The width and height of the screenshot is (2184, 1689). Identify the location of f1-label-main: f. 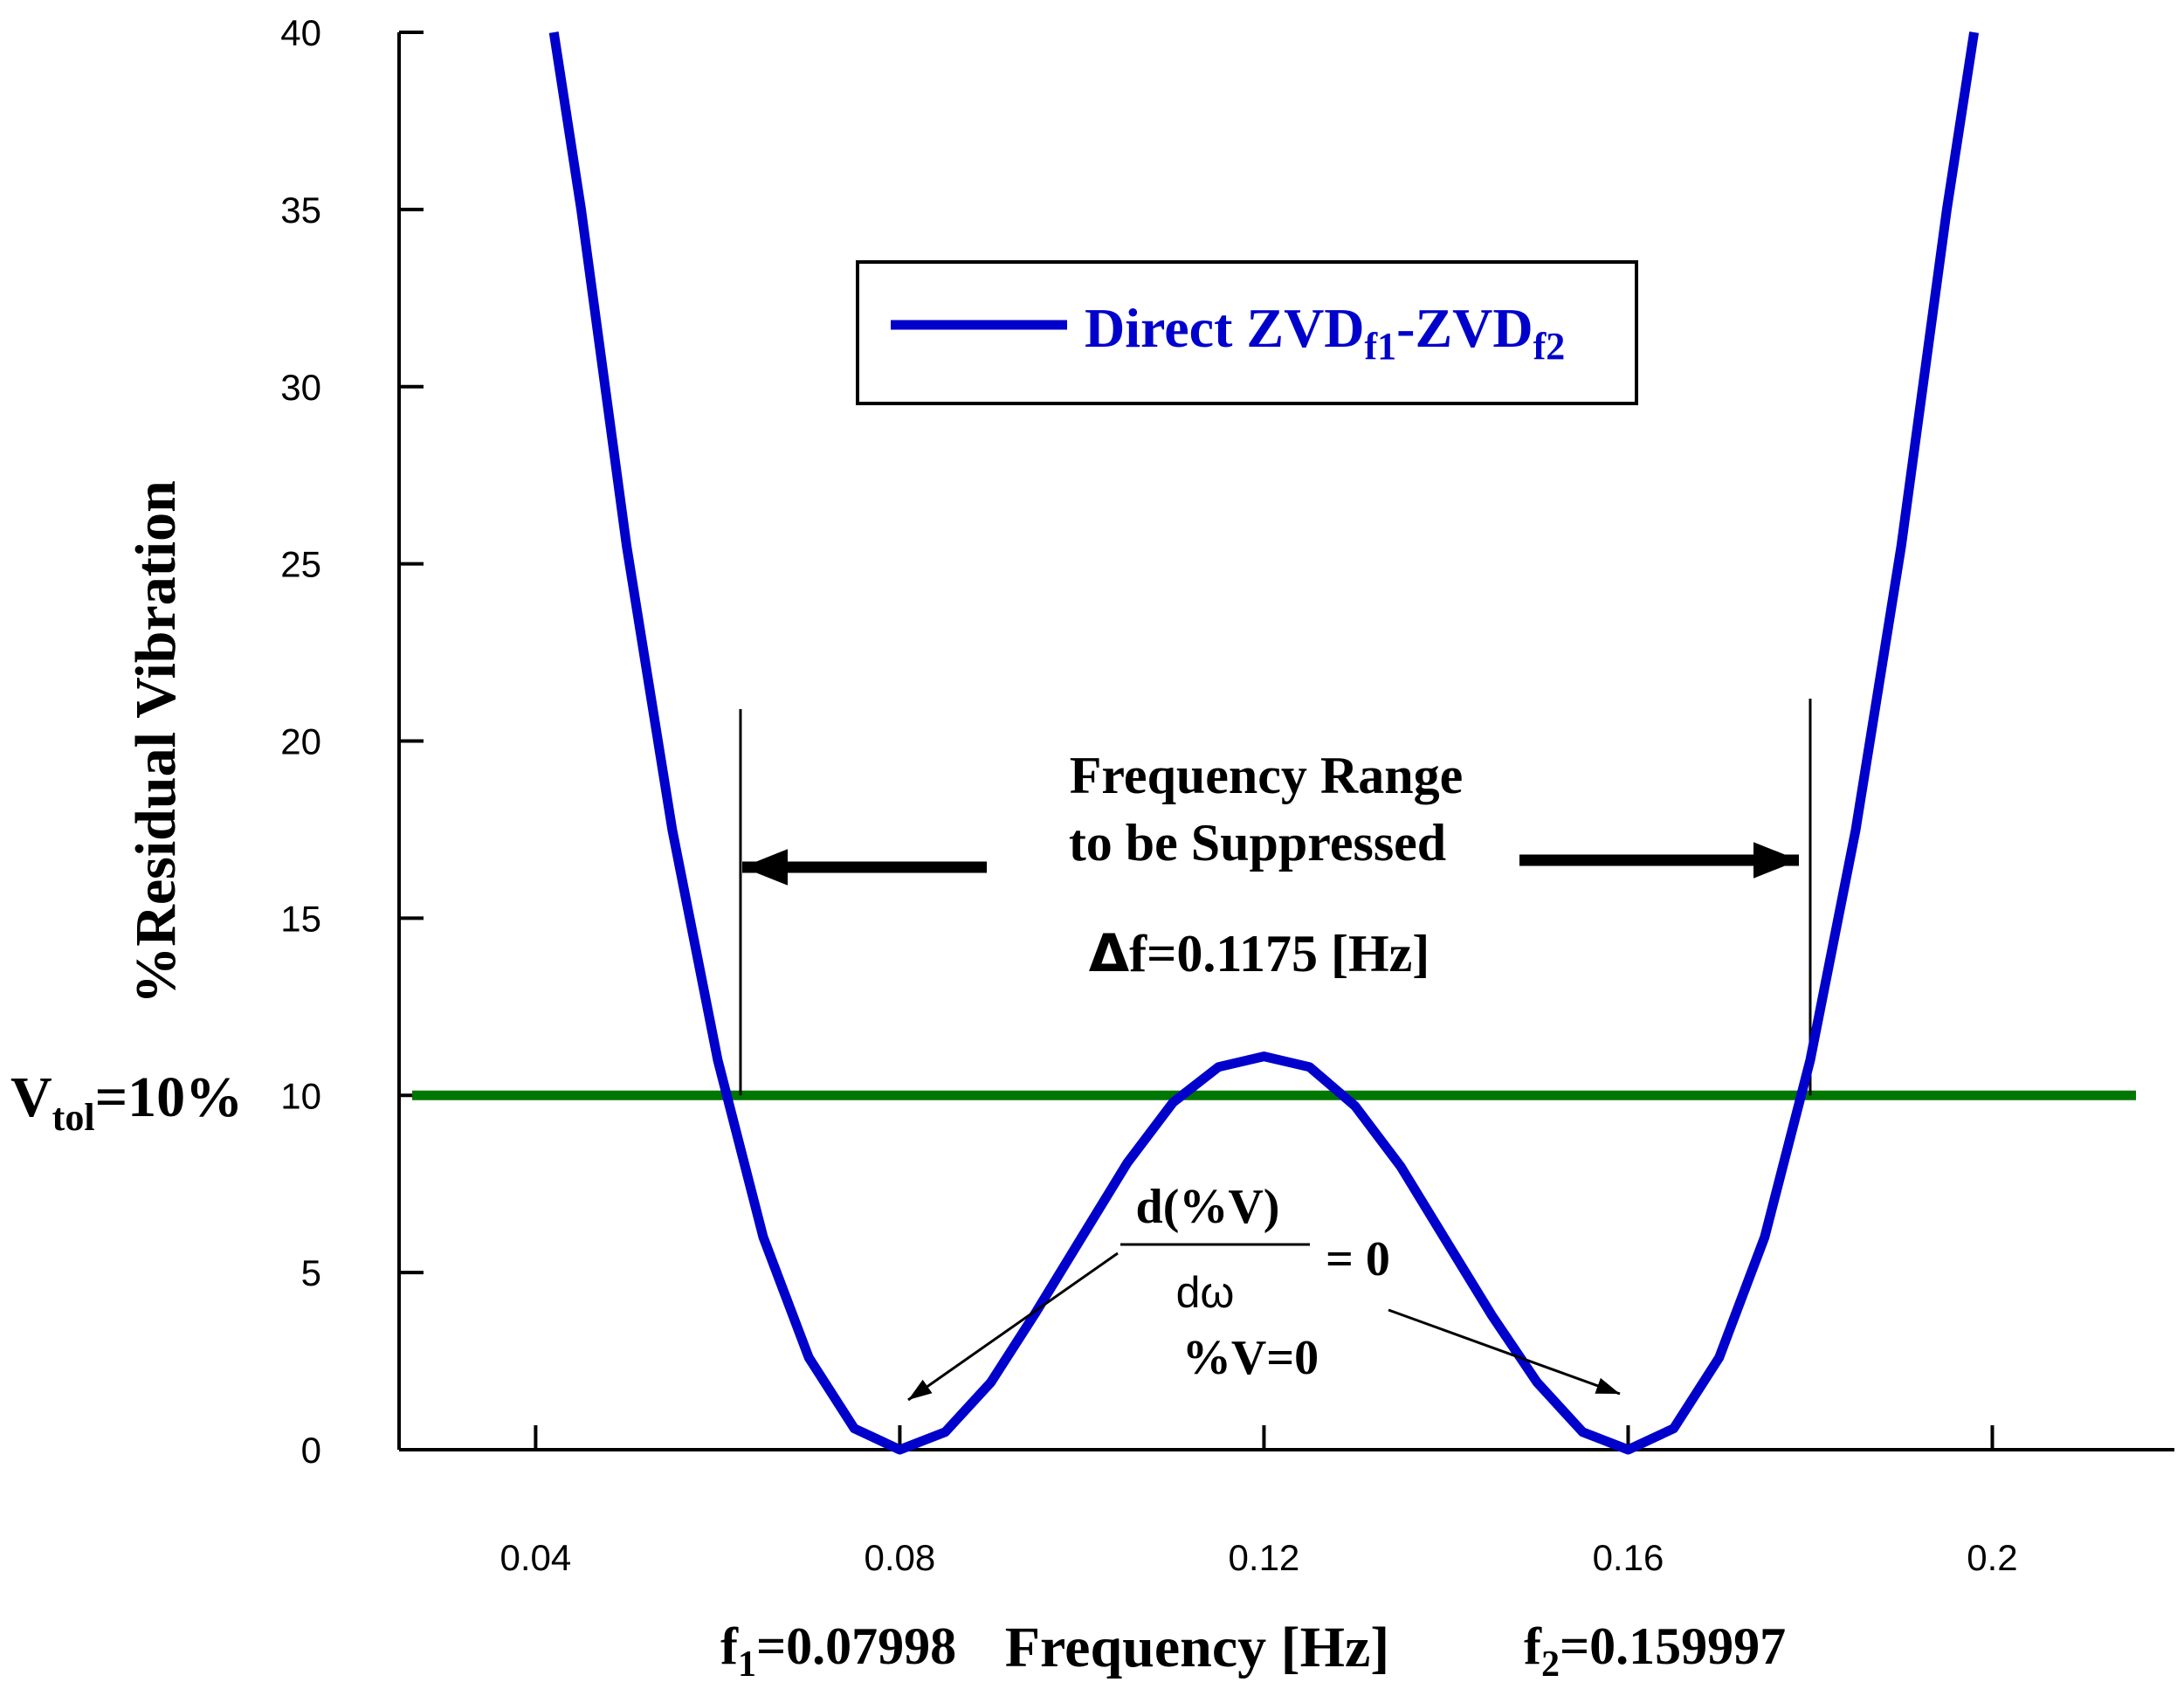
(729, 1646).